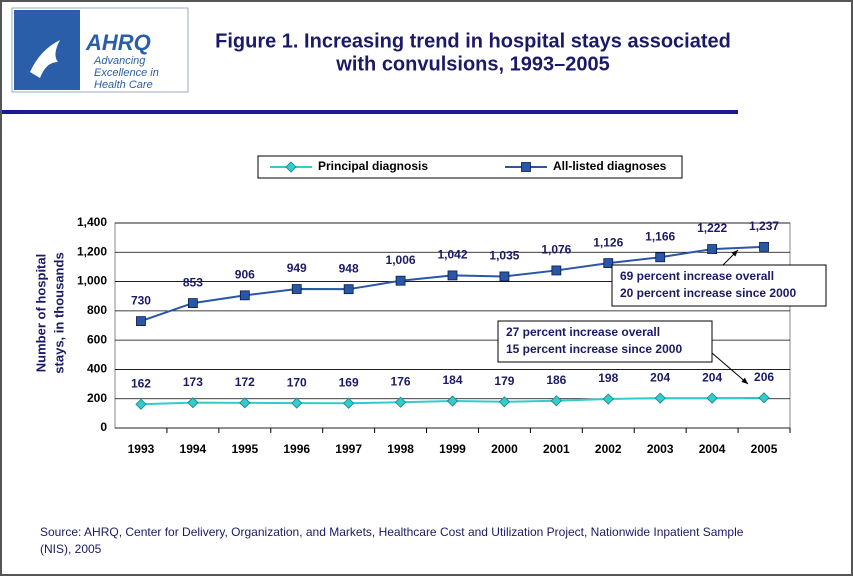  I want to click on data-label: 1,076, so click(556, 250).